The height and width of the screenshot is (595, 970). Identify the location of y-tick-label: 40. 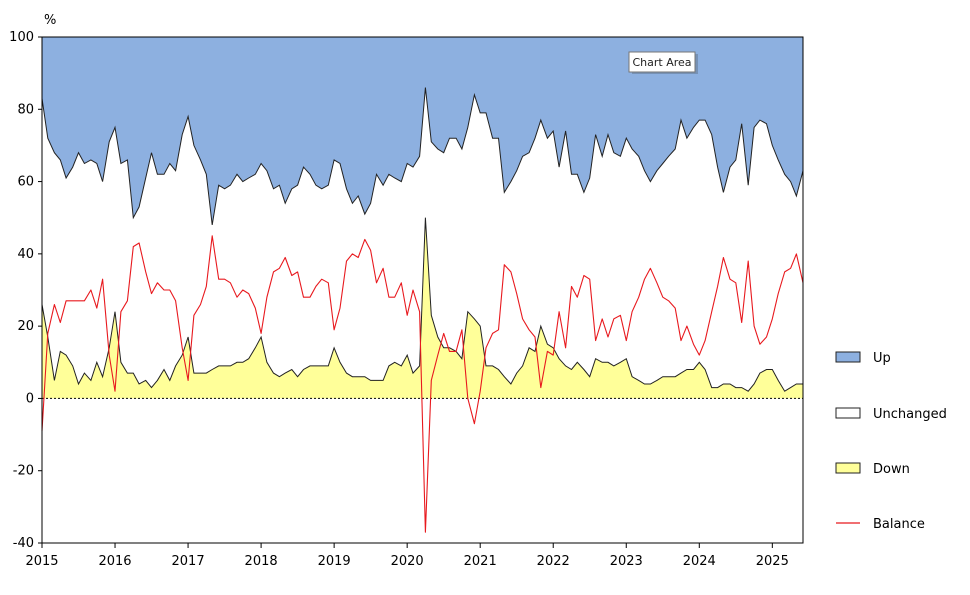
(25, 254).